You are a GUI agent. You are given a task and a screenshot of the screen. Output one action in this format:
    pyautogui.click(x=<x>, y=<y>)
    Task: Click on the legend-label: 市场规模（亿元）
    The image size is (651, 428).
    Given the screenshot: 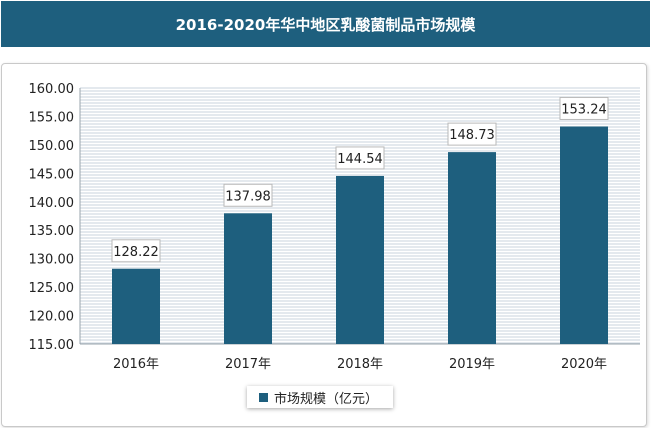 What is the action you would take?
    pyautogui.click(x=326, y=399)
    